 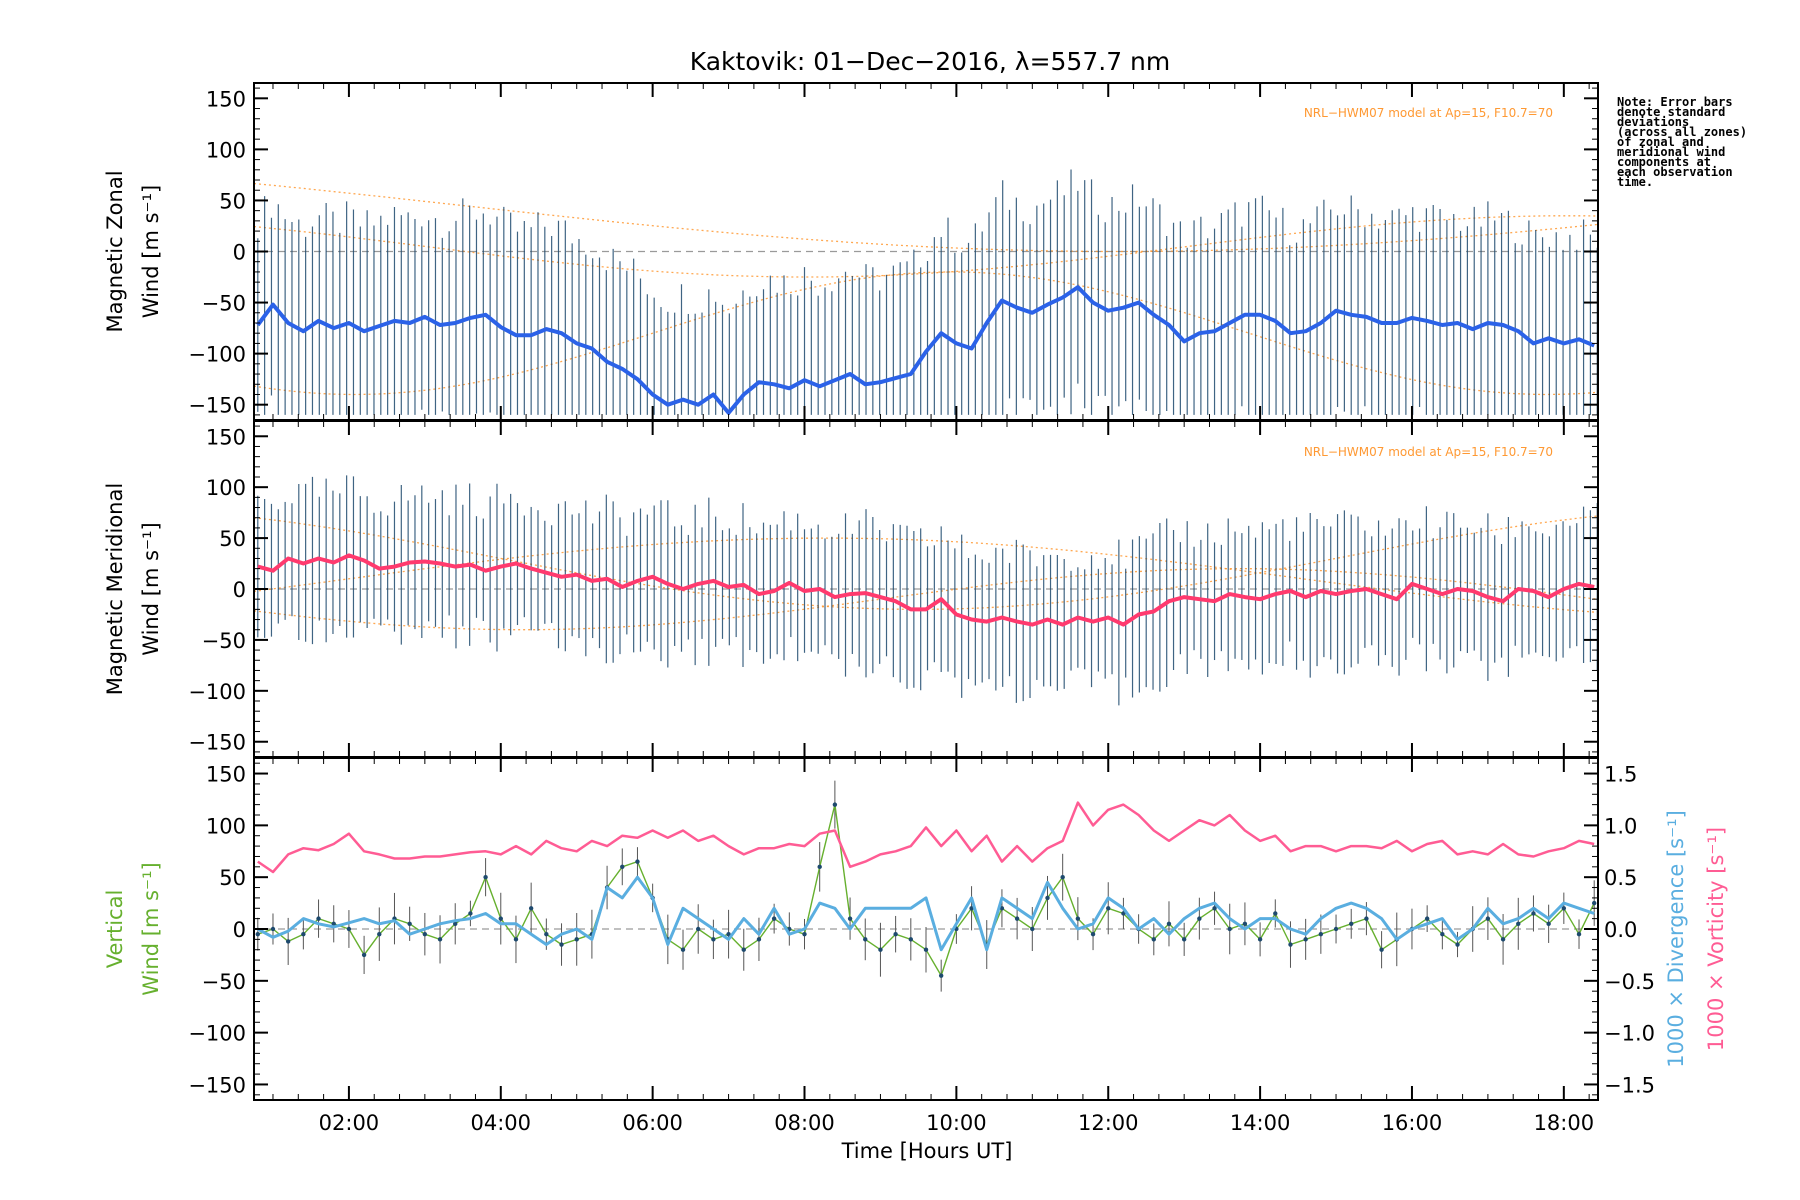 What do you see at coordinates (1564, 1123) in the screenshot?
I see `x-tick-label: 18:00` at bounding box center [1564, 1123].